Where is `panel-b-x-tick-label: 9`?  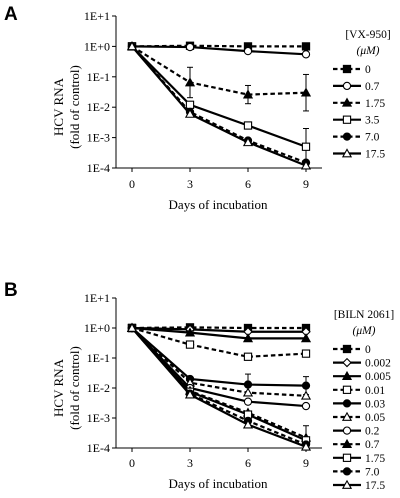 panel-b-x-tick-label: 9 is located at coordinates (306, 463).